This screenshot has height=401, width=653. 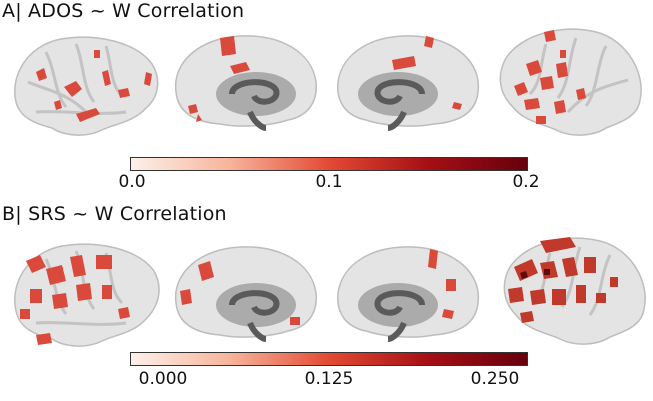 I want to click on colorbar-b-tick-min: 0.000, so click(x=163, y=379).